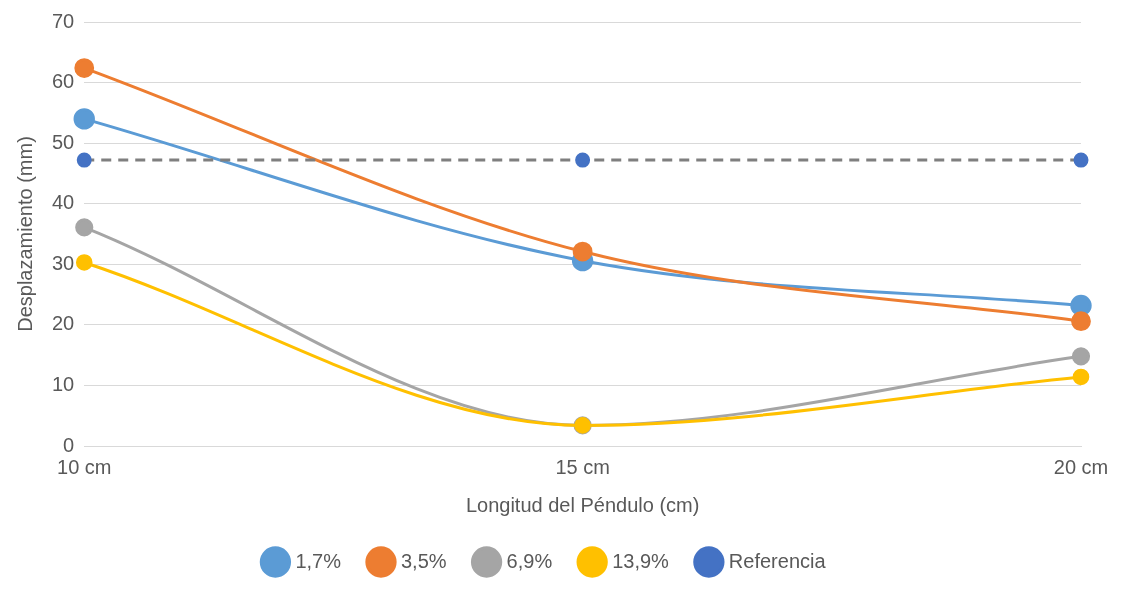  Describe the element at coordinates (641, 560) in the screenshot. I see `legend-label: 13,9%` at that location.